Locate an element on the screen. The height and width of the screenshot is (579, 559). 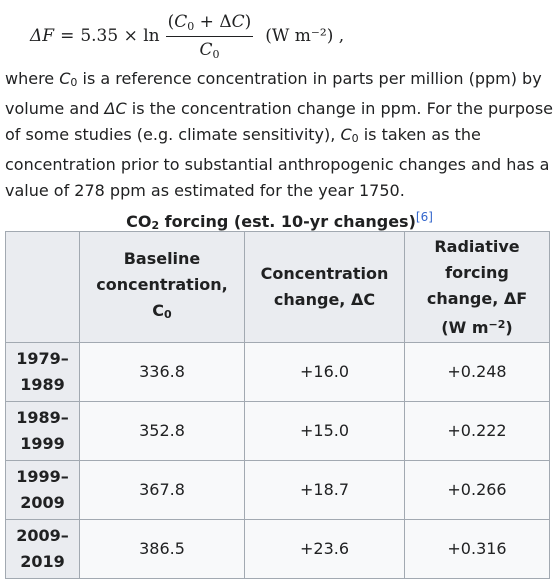
formula-fraction: (C0 + ΔC) C0 is located at coordinates (209, 36).